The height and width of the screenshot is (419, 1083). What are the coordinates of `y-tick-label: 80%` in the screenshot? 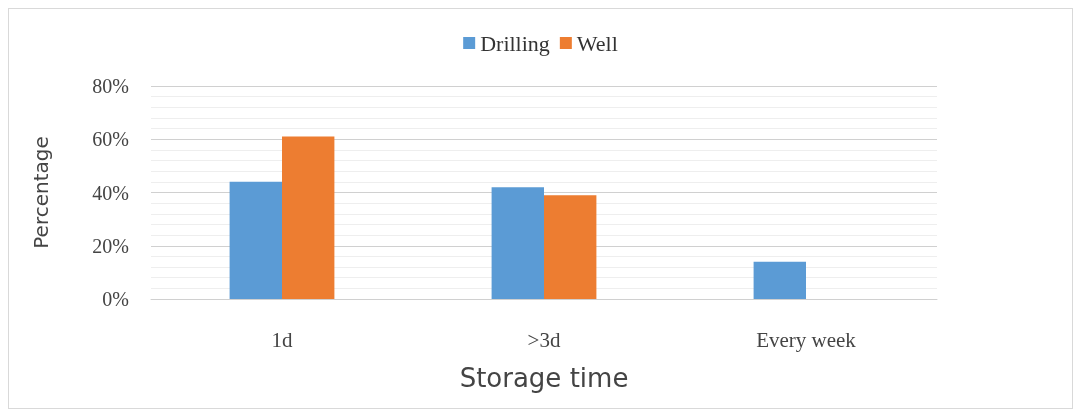 It's located at (110, 86).